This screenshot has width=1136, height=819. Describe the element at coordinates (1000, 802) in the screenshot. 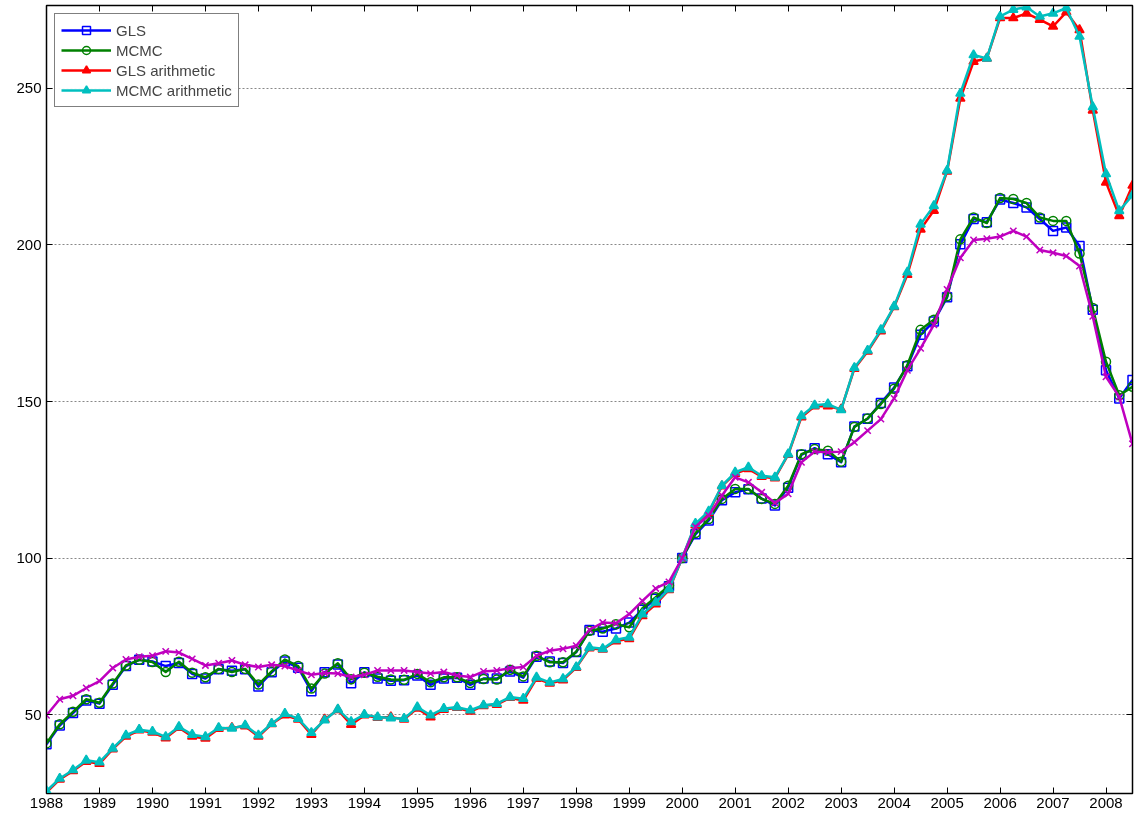

I see `x-tick-label: 2006` at that location.